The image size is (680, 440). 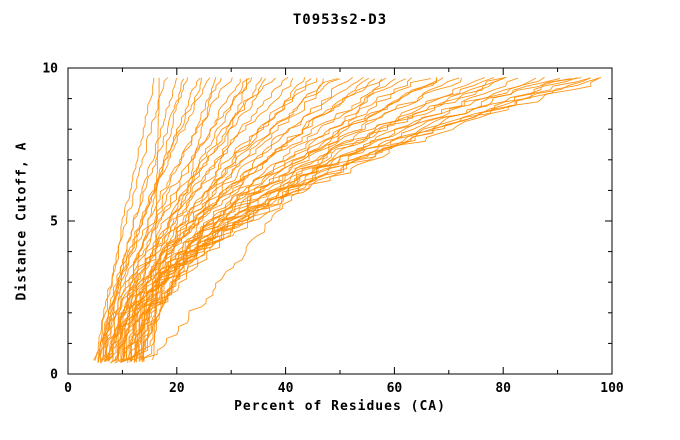 I want to click on y-tick-label: 5, so click(x=54, y=222).